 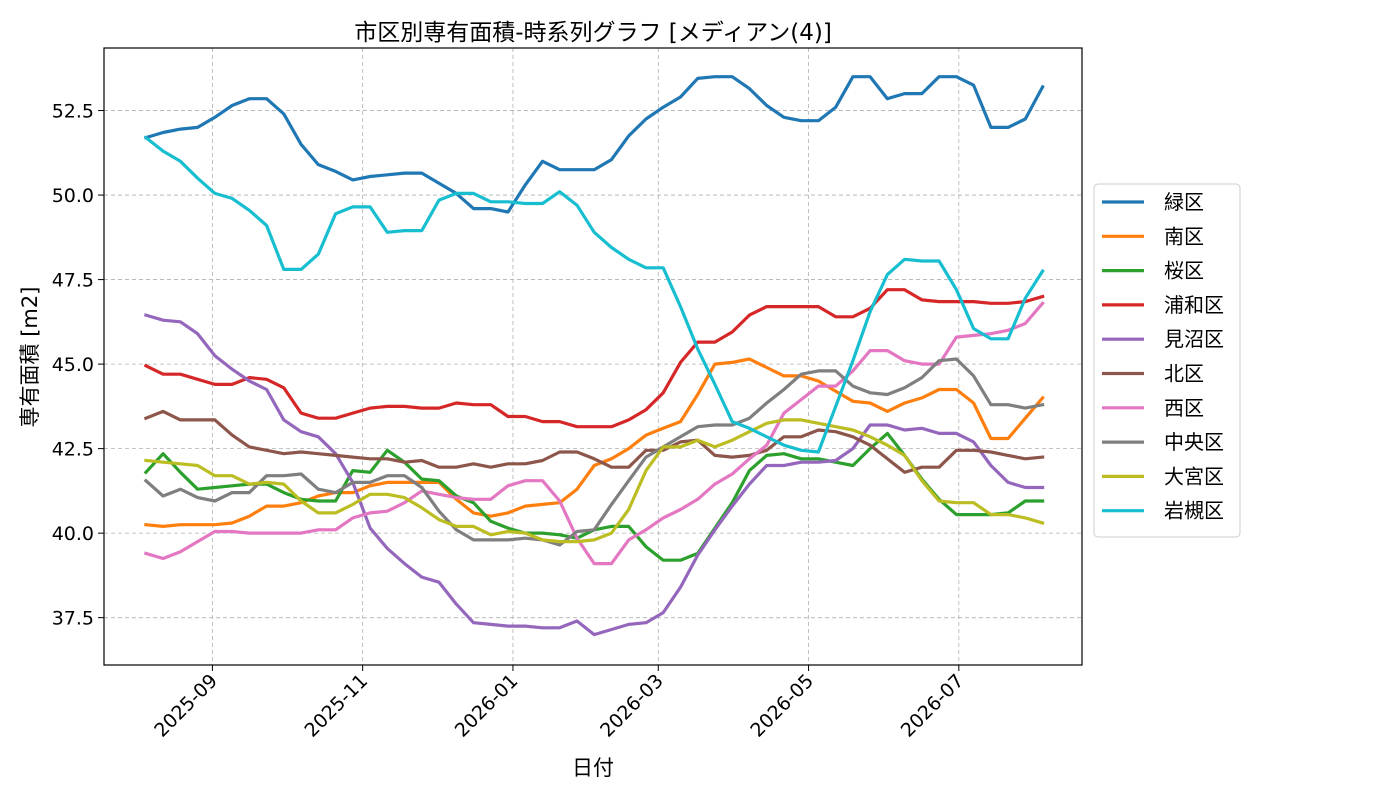 What do you see at coordinates (1194, 476) in the screenshot?
I see `legend-label: 大宮区` at bounding box center [1194, 476].